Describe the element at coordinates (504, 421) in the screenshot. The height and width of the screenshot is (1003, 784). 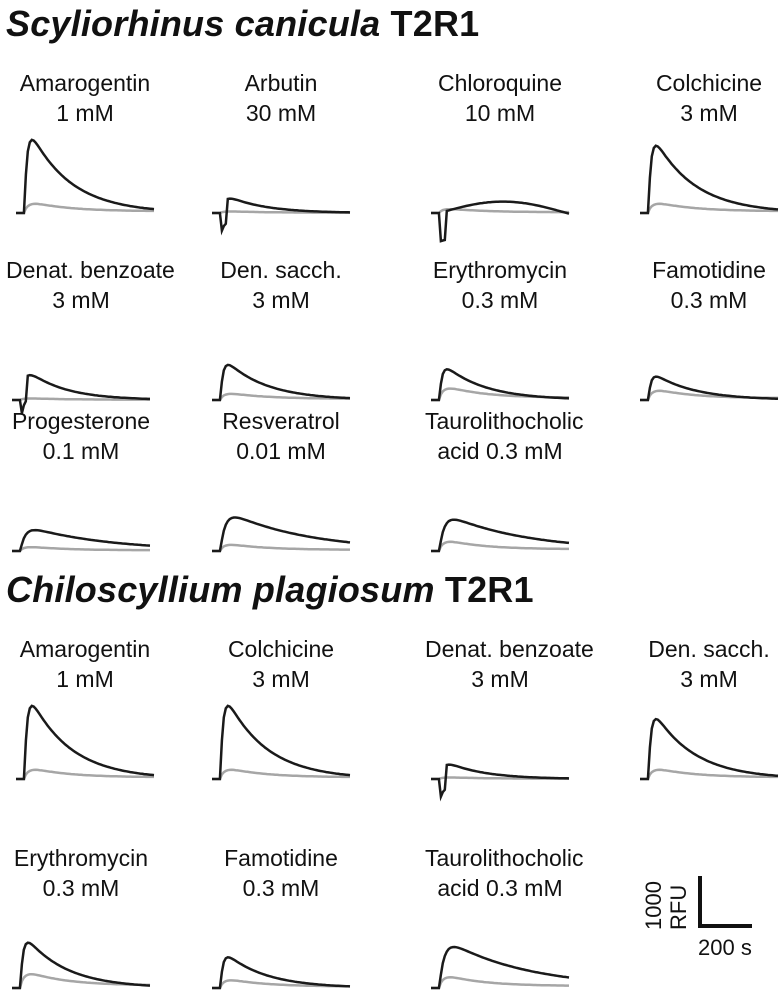
I see `compound-name: Taurolithocholic` at that location.